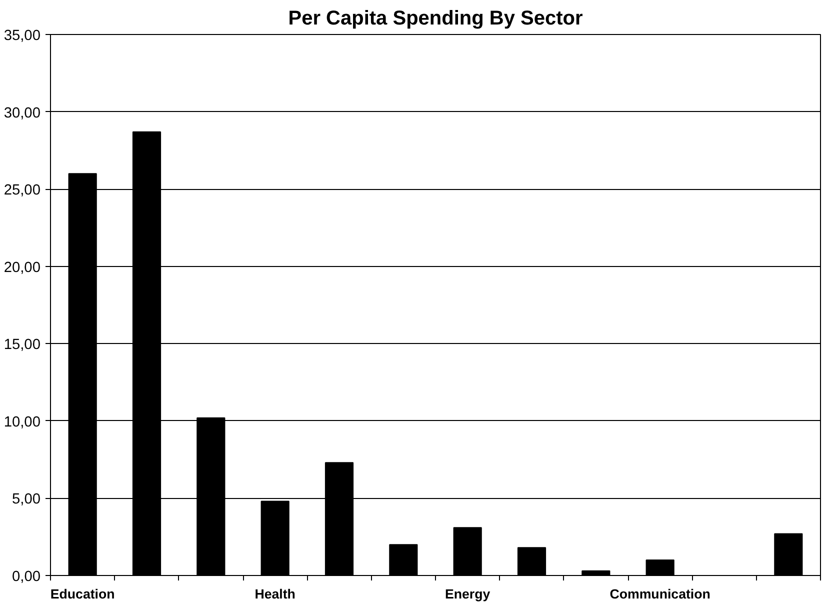  I want to click on y-tick-label: 25,00, so click(22, 190).